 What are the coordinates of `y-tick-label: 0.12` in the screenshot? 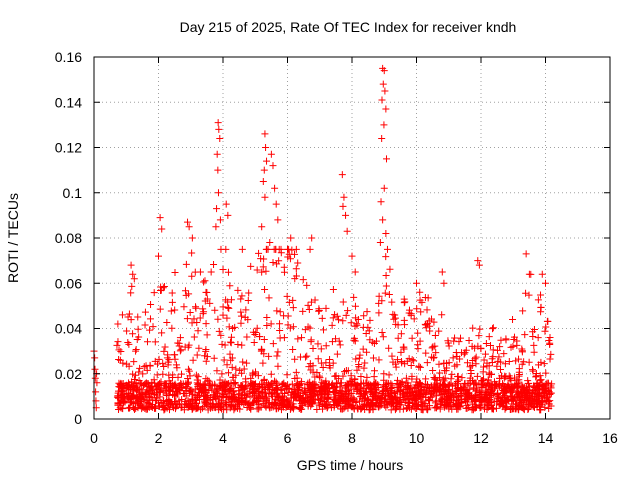 It's located at (68, 148).